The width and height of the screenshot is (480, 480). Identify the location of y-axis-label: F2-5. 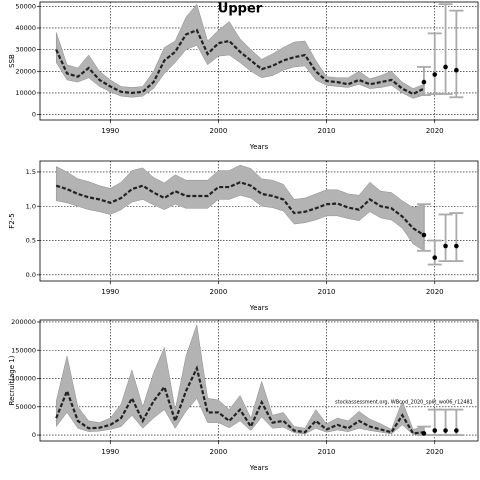
(12, 220).